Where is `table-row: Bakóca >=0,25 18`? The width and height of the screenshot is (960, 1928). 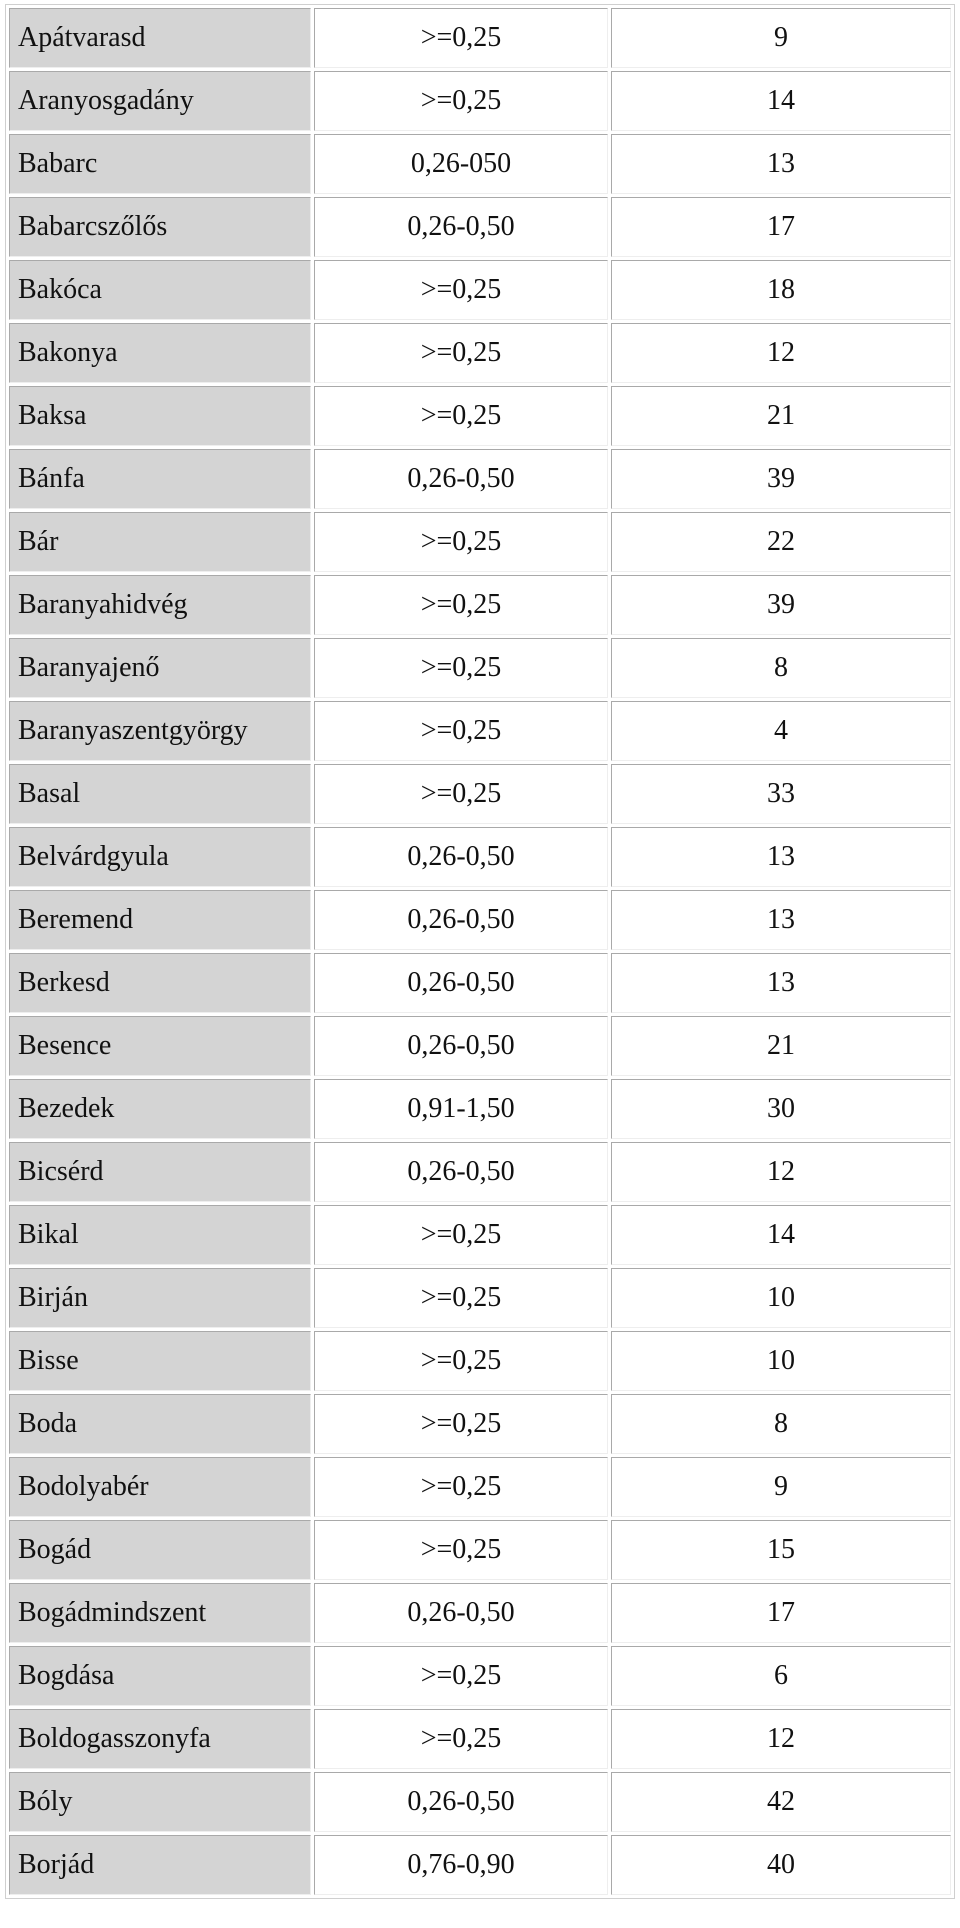 table-row: Bakóca >=0,25 18 is located at coordinates (480, 290).